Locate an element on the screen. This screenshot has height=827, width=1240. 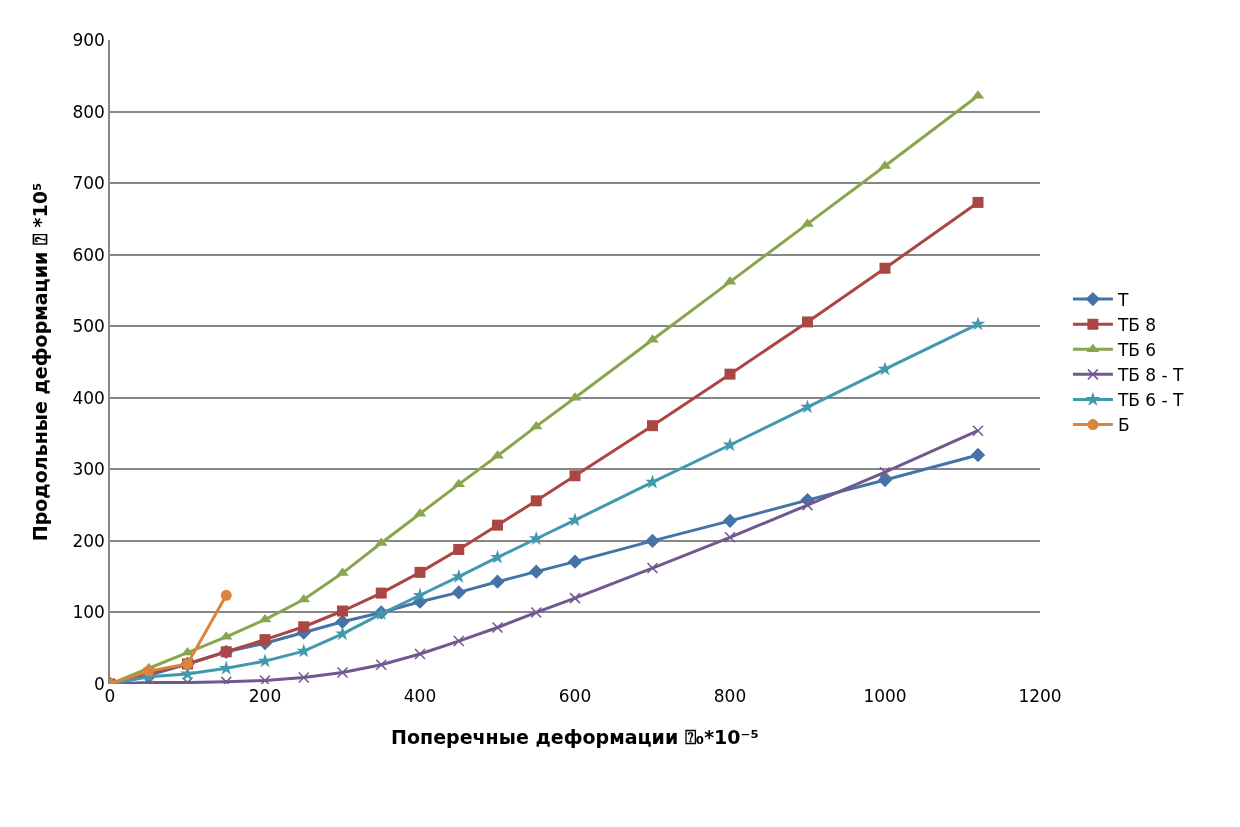
x-axis-title: Поперечные деформации ⍰₀*10⁻⁵ is located at coordinates (575, 736).